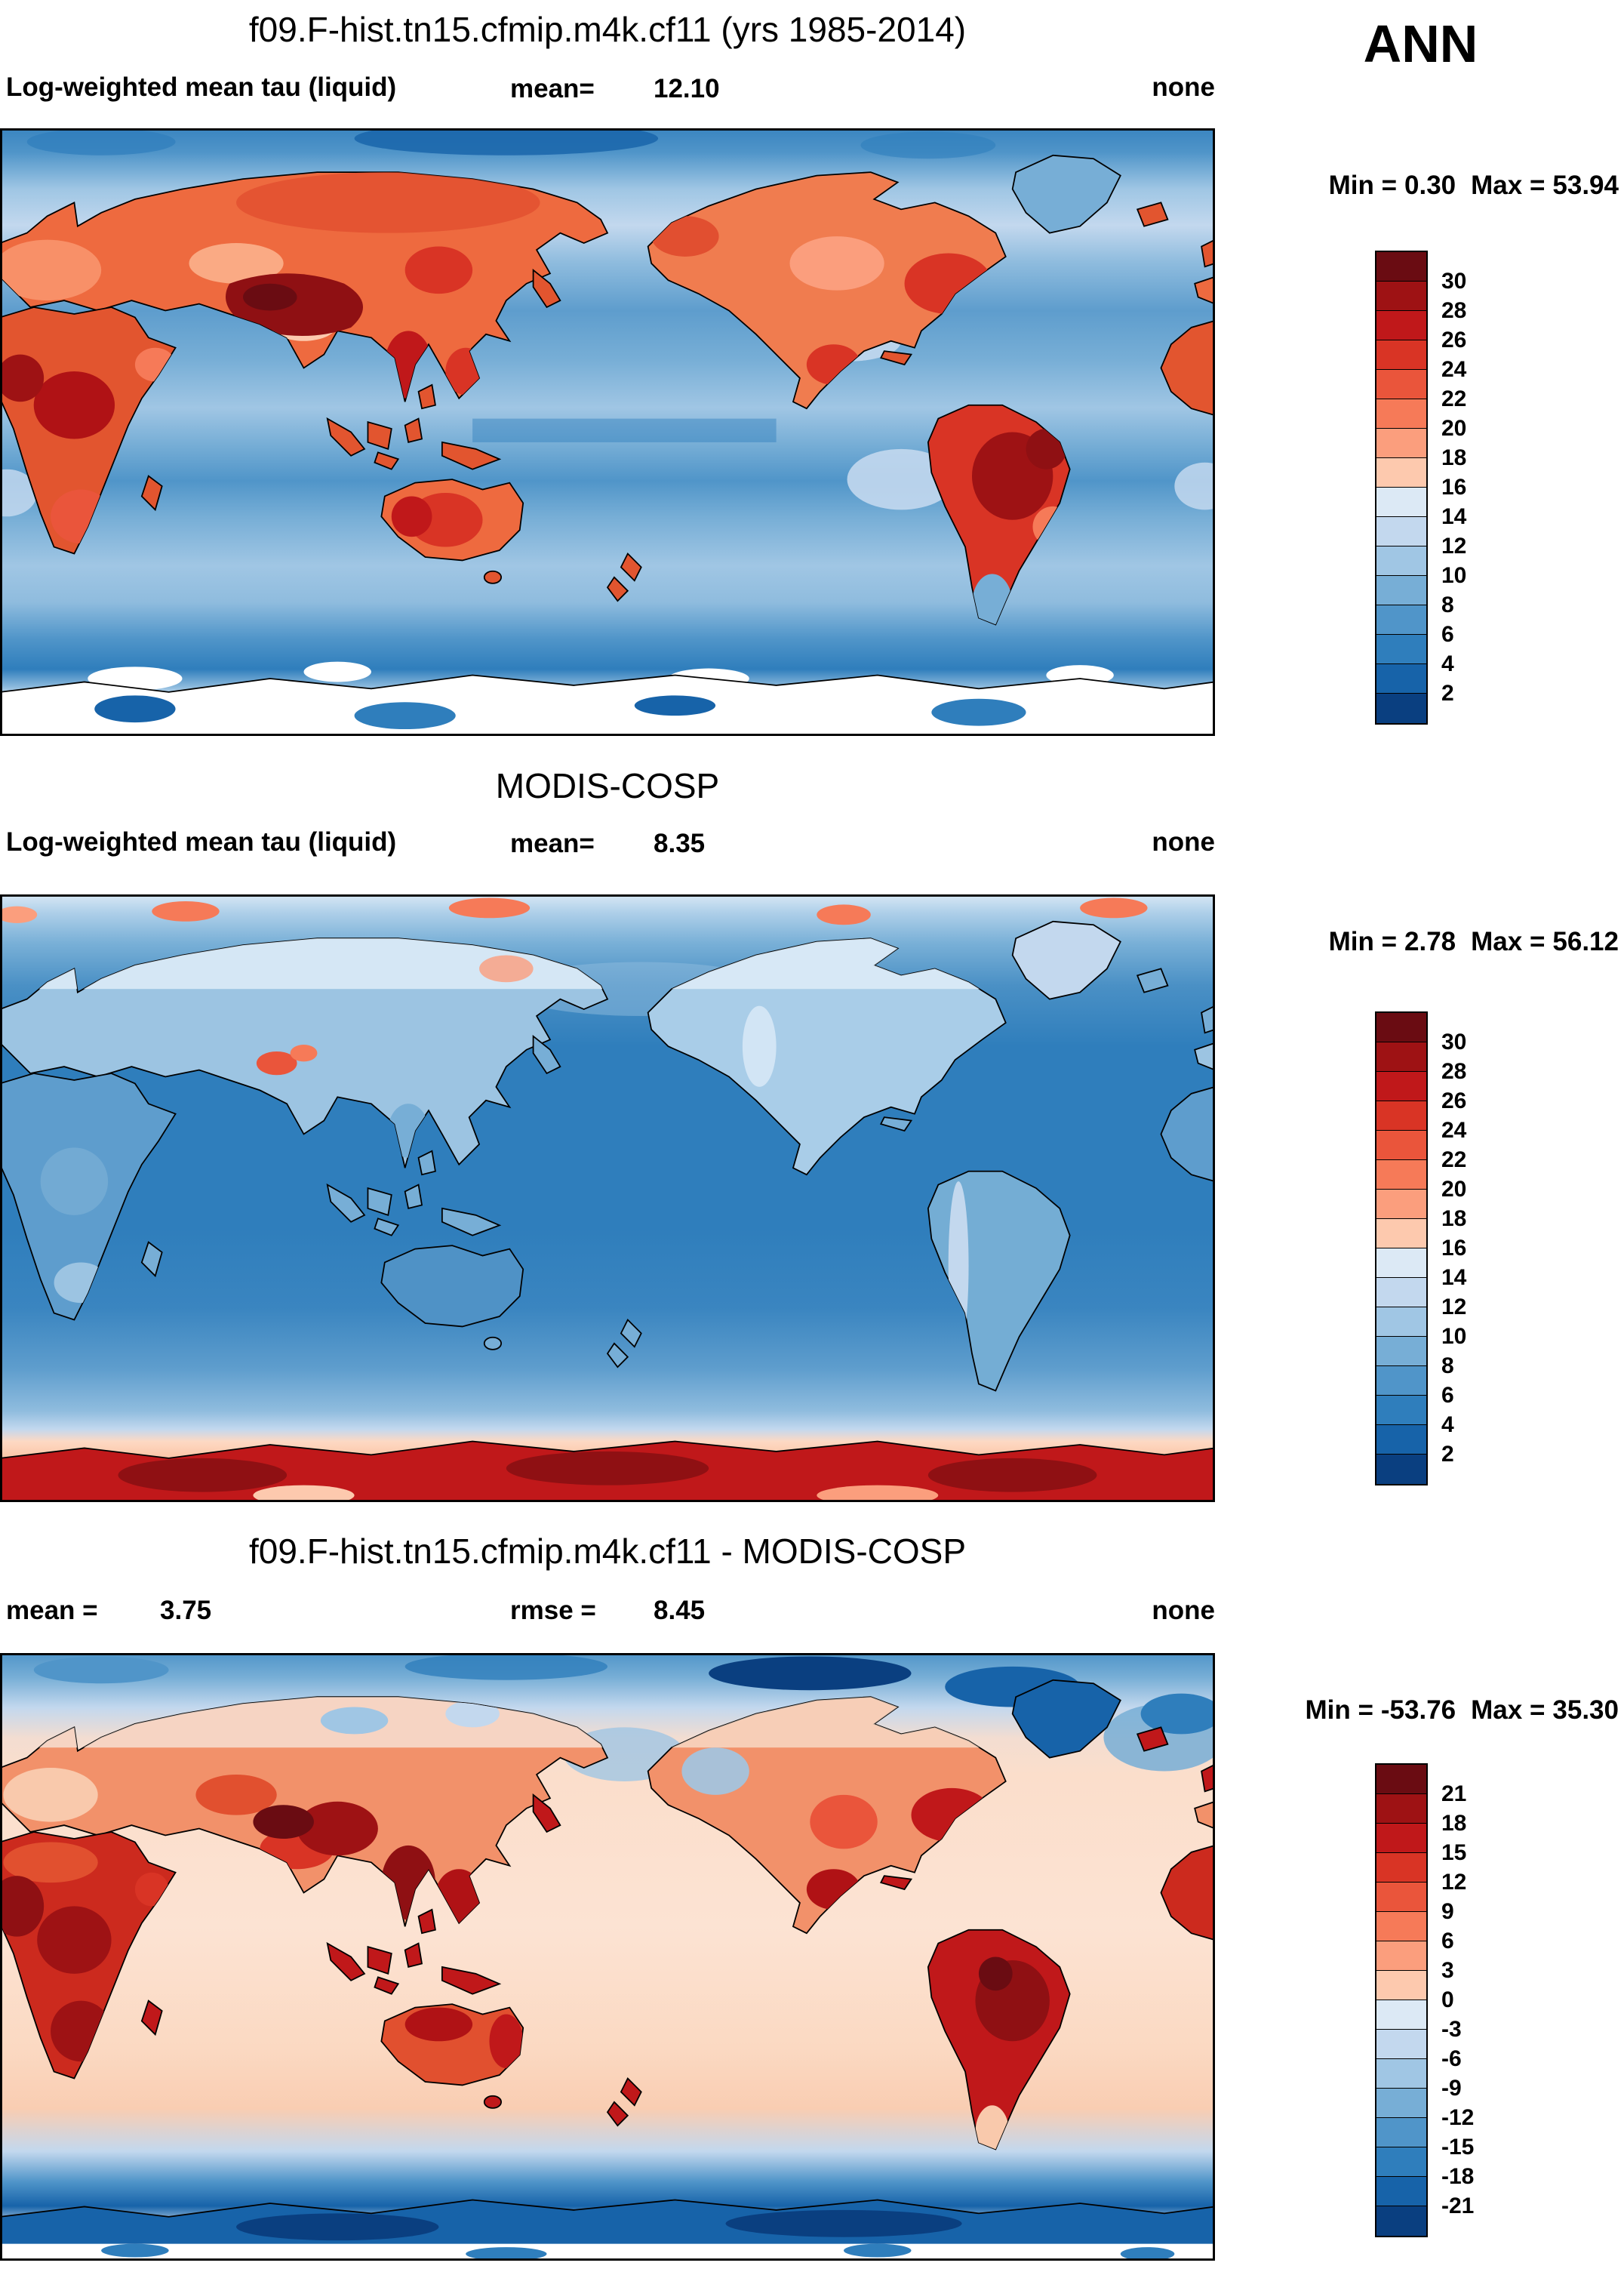  Describe the element at coordinates (1458, 2176) in the screenshot. I see `colorbar-tick-label: -18` at that location.